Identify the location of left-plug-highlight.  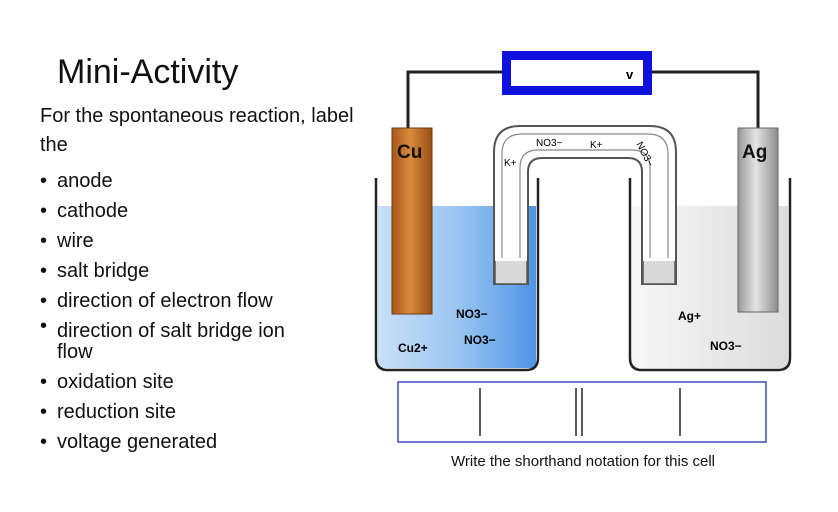
(511, 259).